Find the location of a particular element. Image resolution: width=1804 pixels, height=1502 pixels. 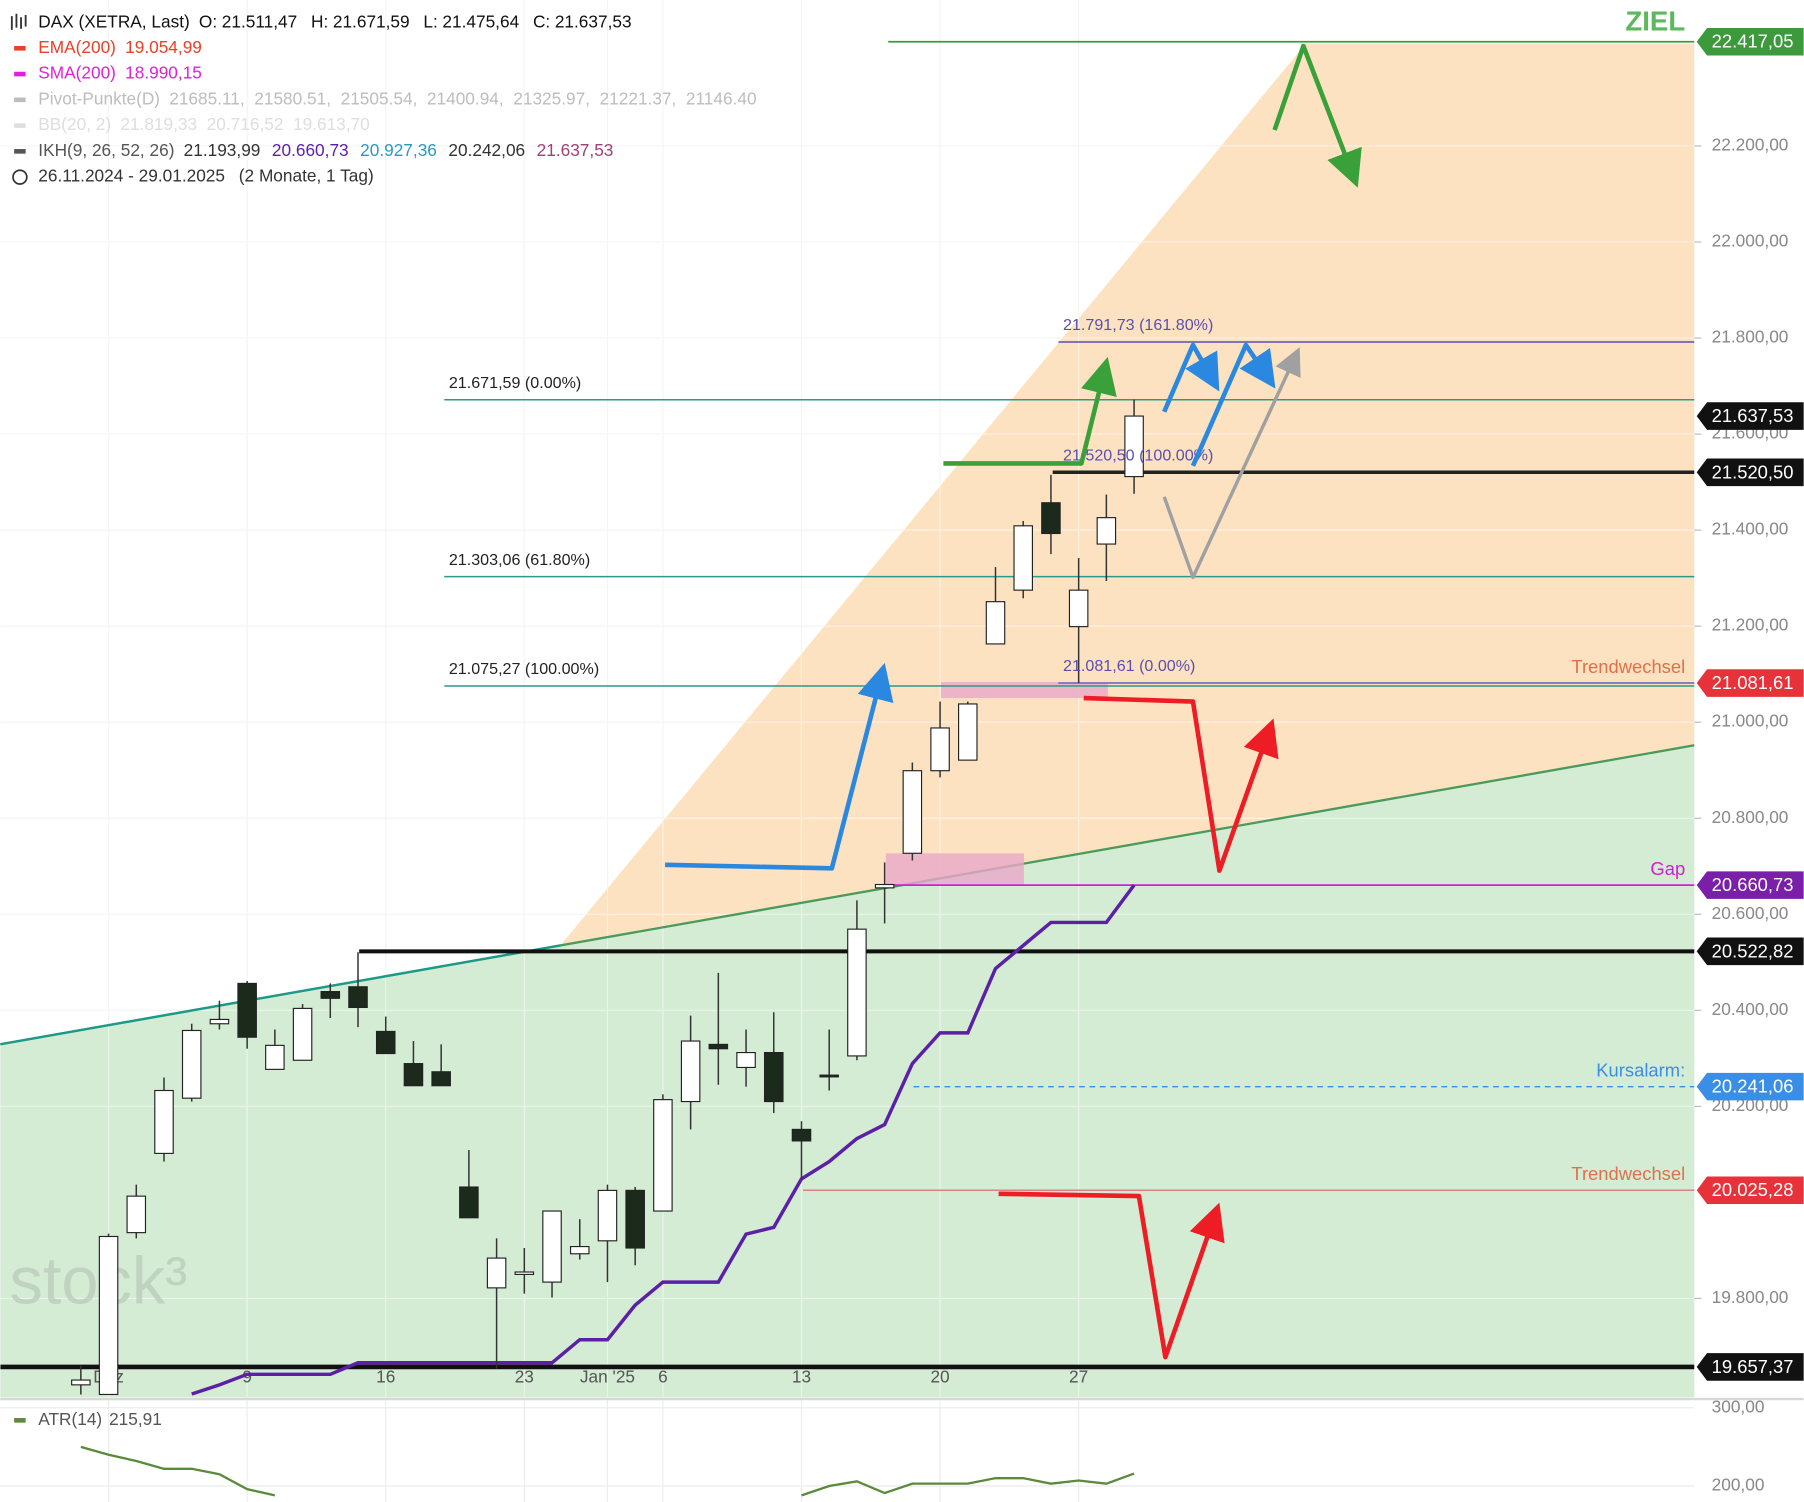

ohlc-label: H: is located at coordinates (319, 22).